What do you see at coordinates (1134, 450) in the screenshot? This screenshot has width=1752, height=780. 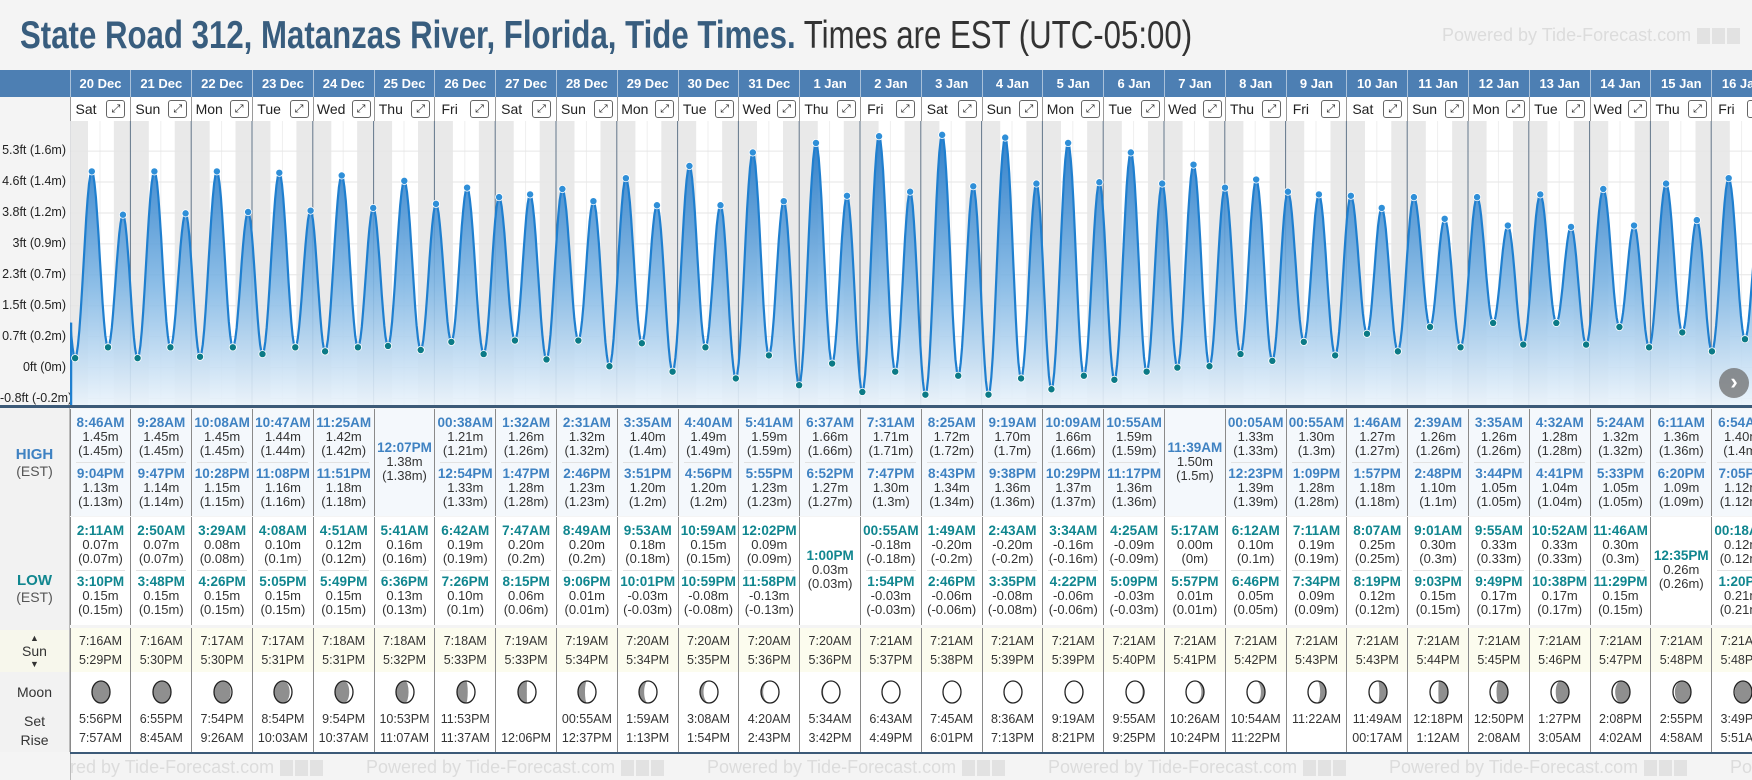 I see `tide-height-alt: (1.59m)` at bounding box center [1134, 450].